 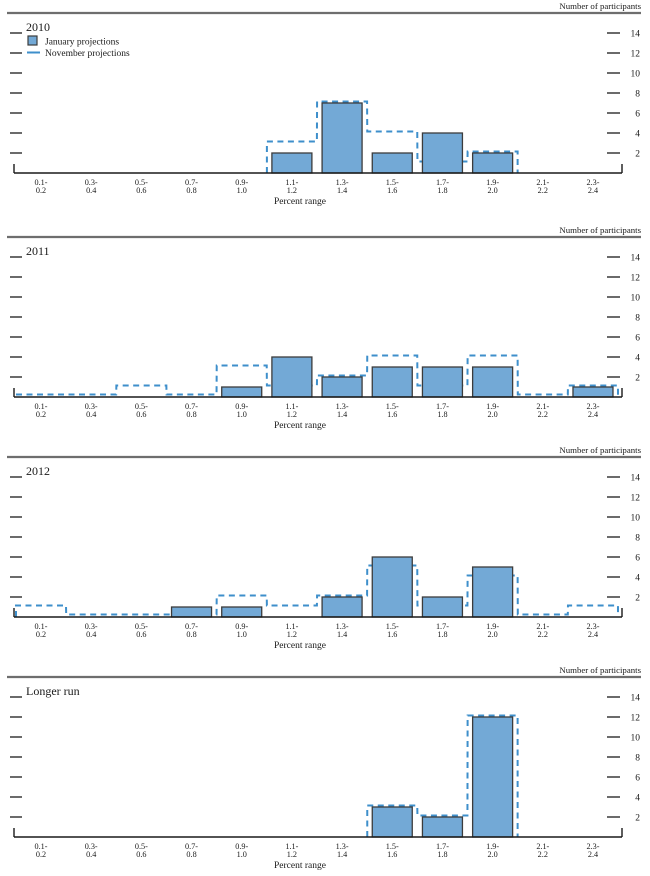 What do you see at coordinates (241, 406) in the screenshot?
I see `bin-label: 0.9-` at bounding box center [241, 406].